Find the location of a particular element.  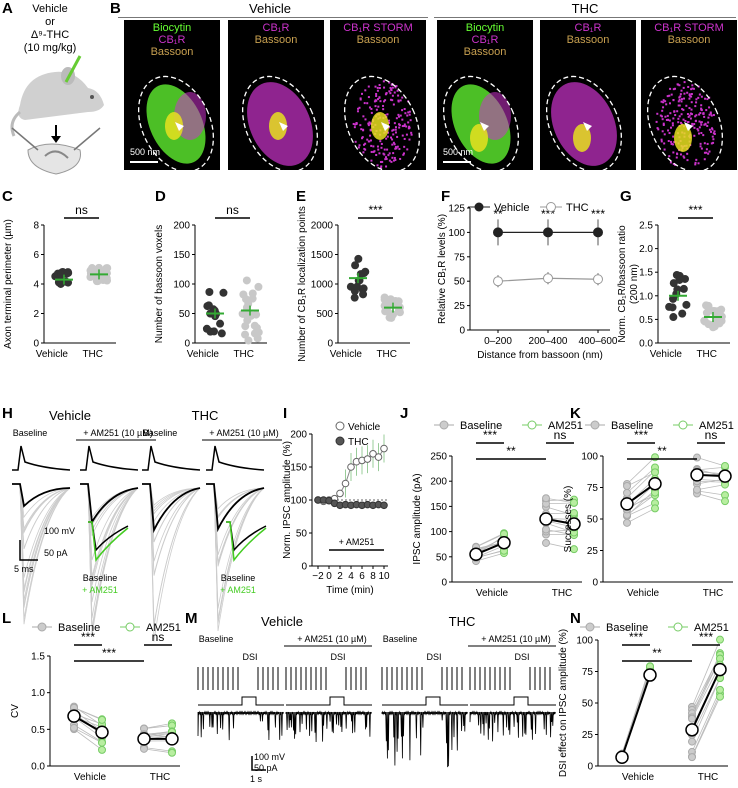

baseline-point is located at coordinates (697, 457).